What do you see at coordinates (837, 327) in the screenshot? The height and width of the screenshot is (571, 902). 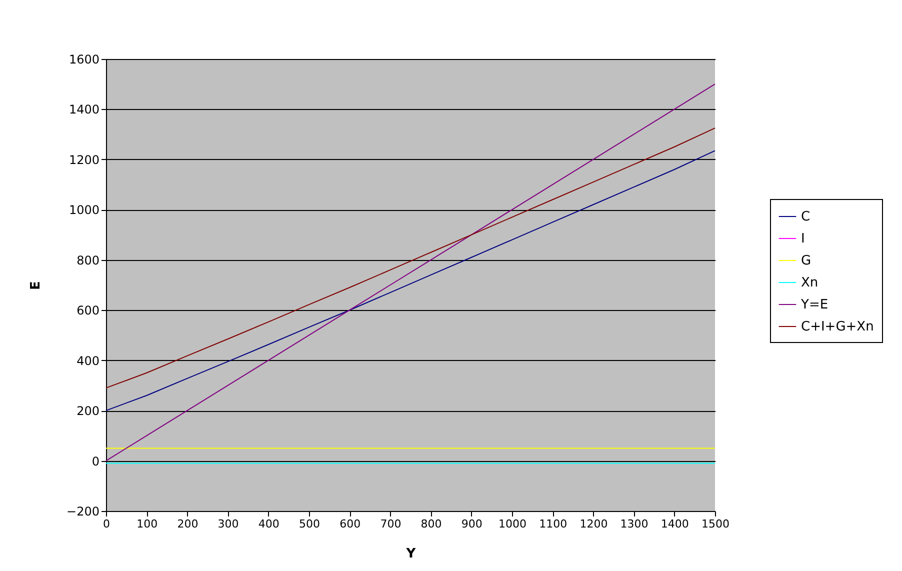 I see `legend-label: C+I+G+Xn` at bounding box center [837, 327].